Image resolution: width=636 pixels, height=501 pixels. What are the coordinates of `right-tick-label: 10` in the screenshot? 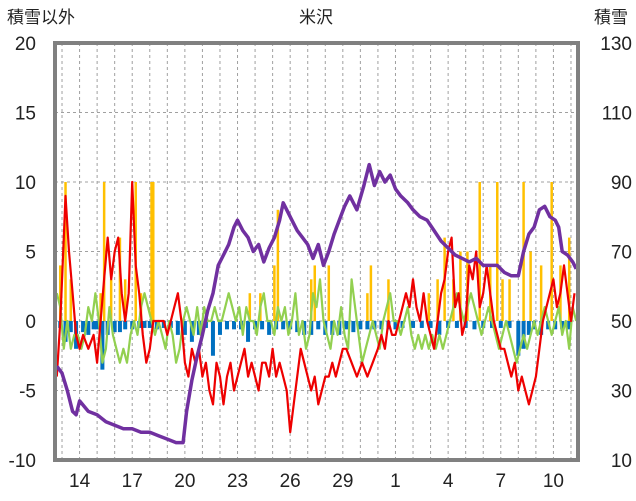 It's located at (621, 461).